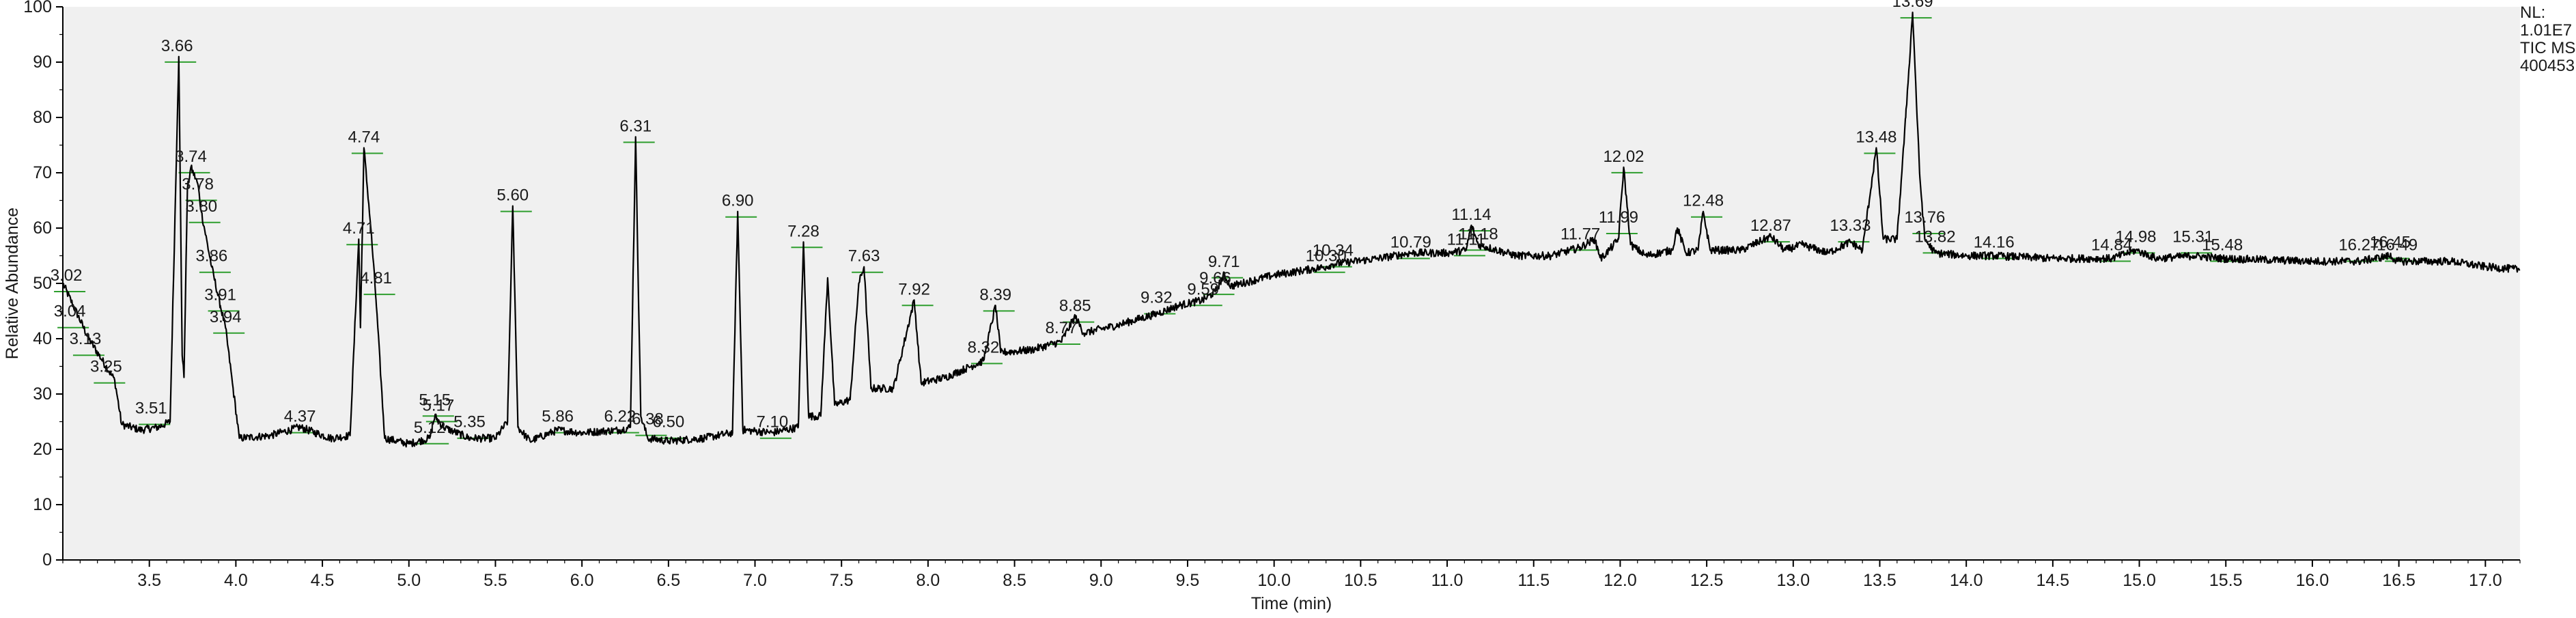 The image size is (2576, 618). I want to click on x-tick-label: 14.5, so click(2053, 580).